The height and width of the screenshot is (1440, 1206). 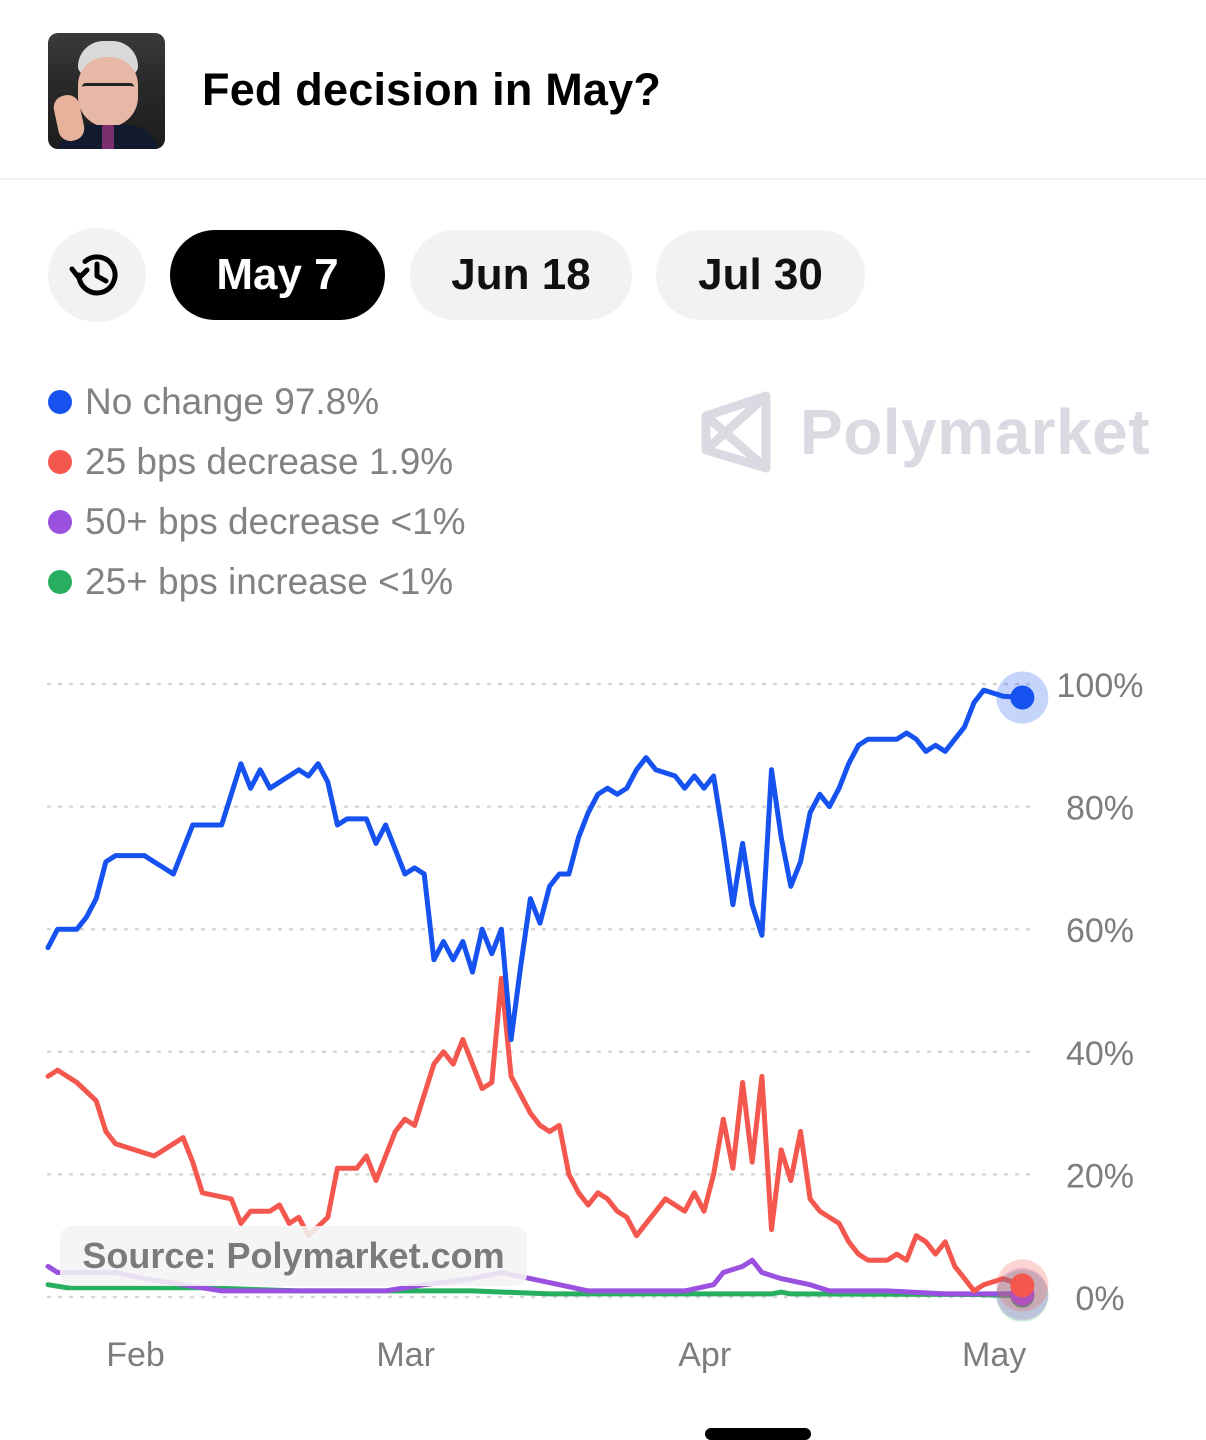 I want to click on polymarket-logo-icon, so click(x=736, y=432).